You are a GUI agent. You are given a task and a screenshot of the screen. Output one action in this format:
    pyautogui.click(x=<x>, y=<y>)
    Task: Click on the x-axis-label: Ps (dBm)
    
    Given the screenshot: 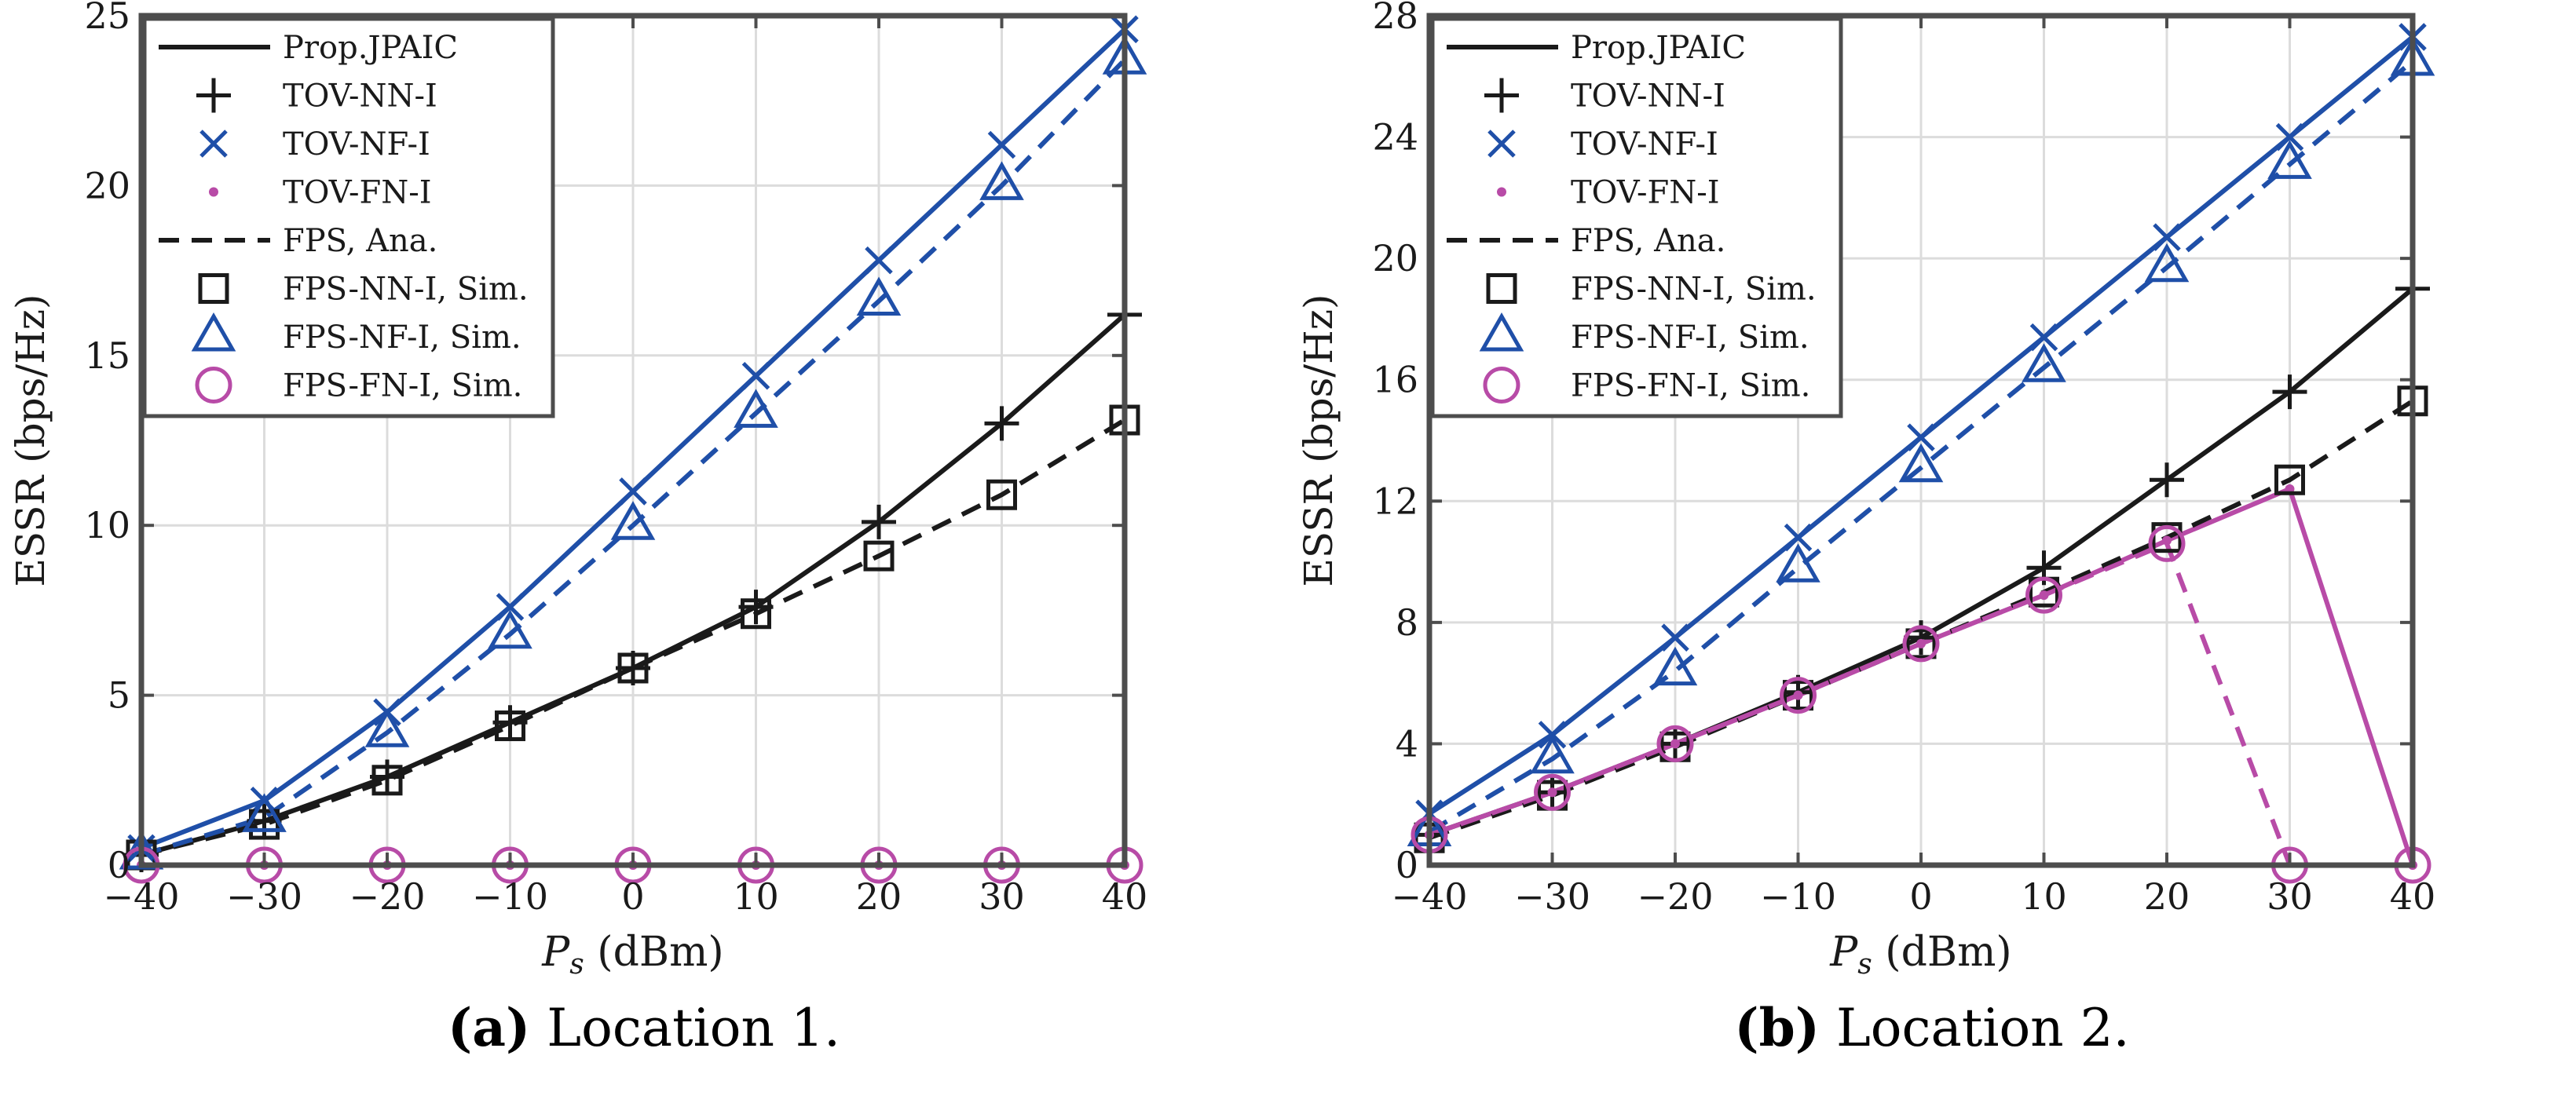 What is the action you would take?
    pyautogui.click(x=632, y=955)
    